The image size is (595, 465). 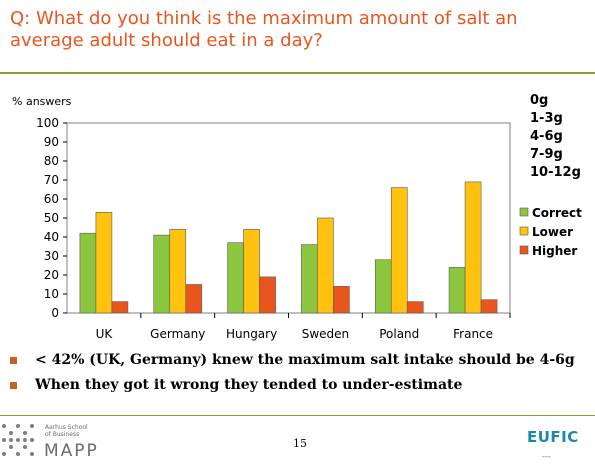 I want to click on y-tick-label: 0, so click(x=55, y=313).